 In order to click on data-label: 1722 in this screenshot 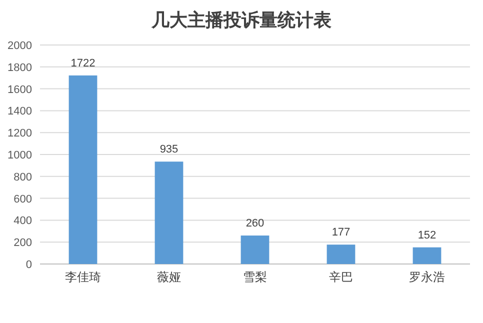, I will do `click(83, 63)`.